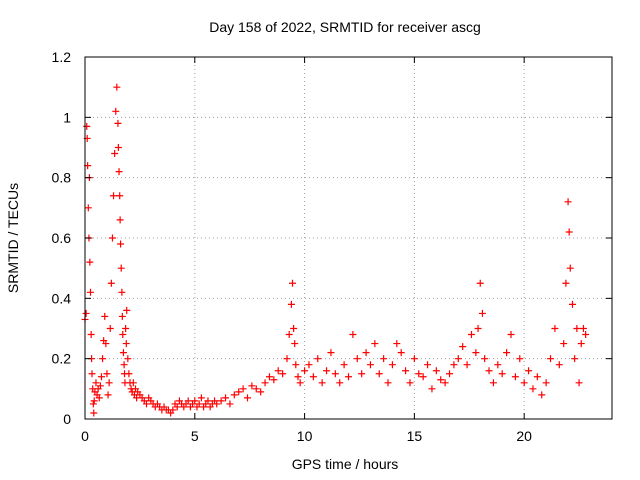 Image resolution: width=640 pixels, height=480 pixels. Describe the element at coordinates (62, 57) in the screenshot. I see `y-tick-label: 1.2` at that location.